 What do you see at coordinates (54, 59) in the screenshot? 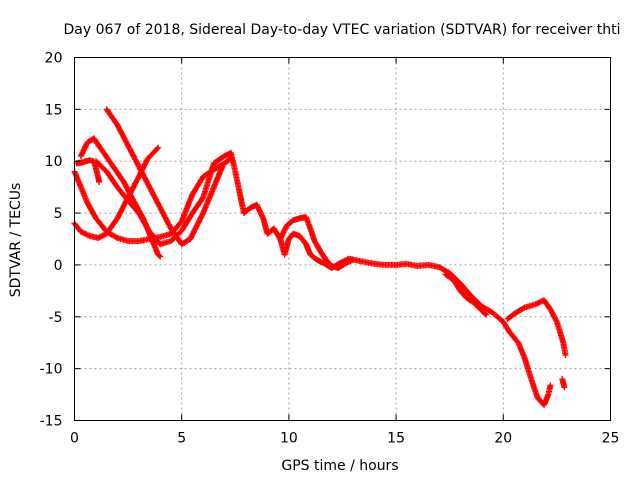
I see `y-tick-label: 20` at bounding box center [54, 59].